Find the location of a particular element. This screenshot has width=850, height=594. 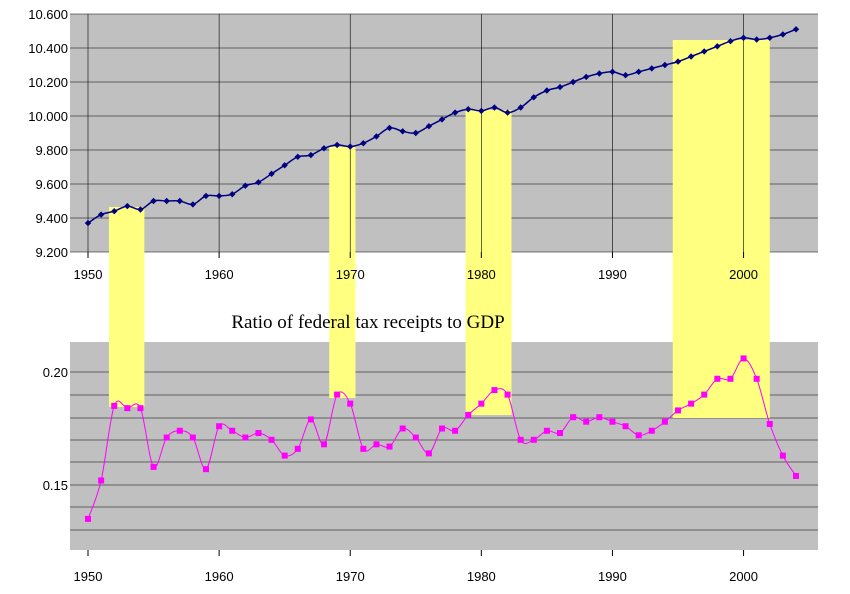

x-tick-label-2: 1980 is located at coordinates (481, 576).